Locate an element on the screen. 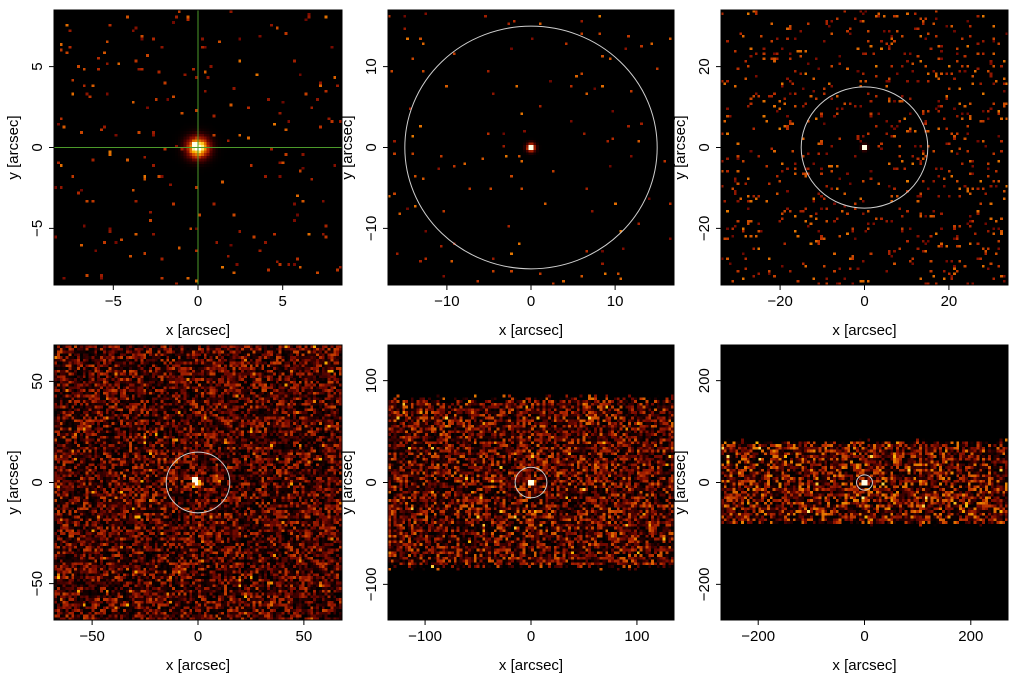 The image size is (1019, 682). y-tick-label: 20 is located at coordinates (704, 66).